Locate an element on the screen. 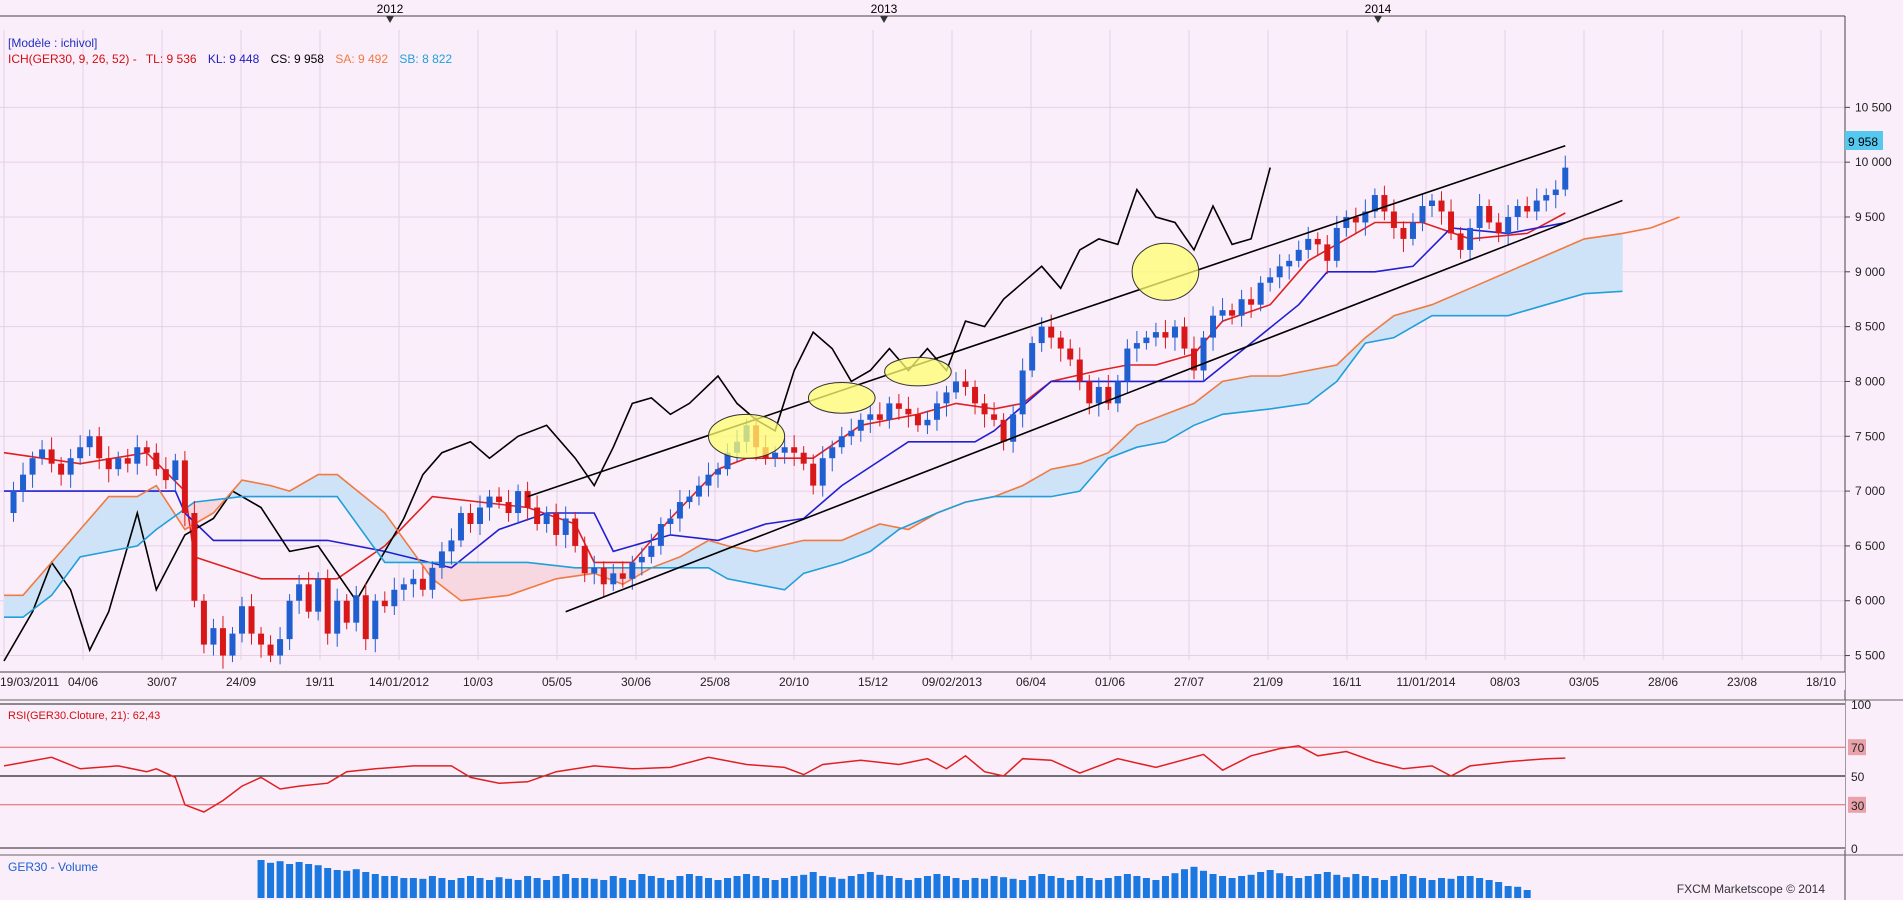 The height and width of the screenshot is (900, 1903). x-tick-label: 28/06 is located at coordinates (1663, 682).